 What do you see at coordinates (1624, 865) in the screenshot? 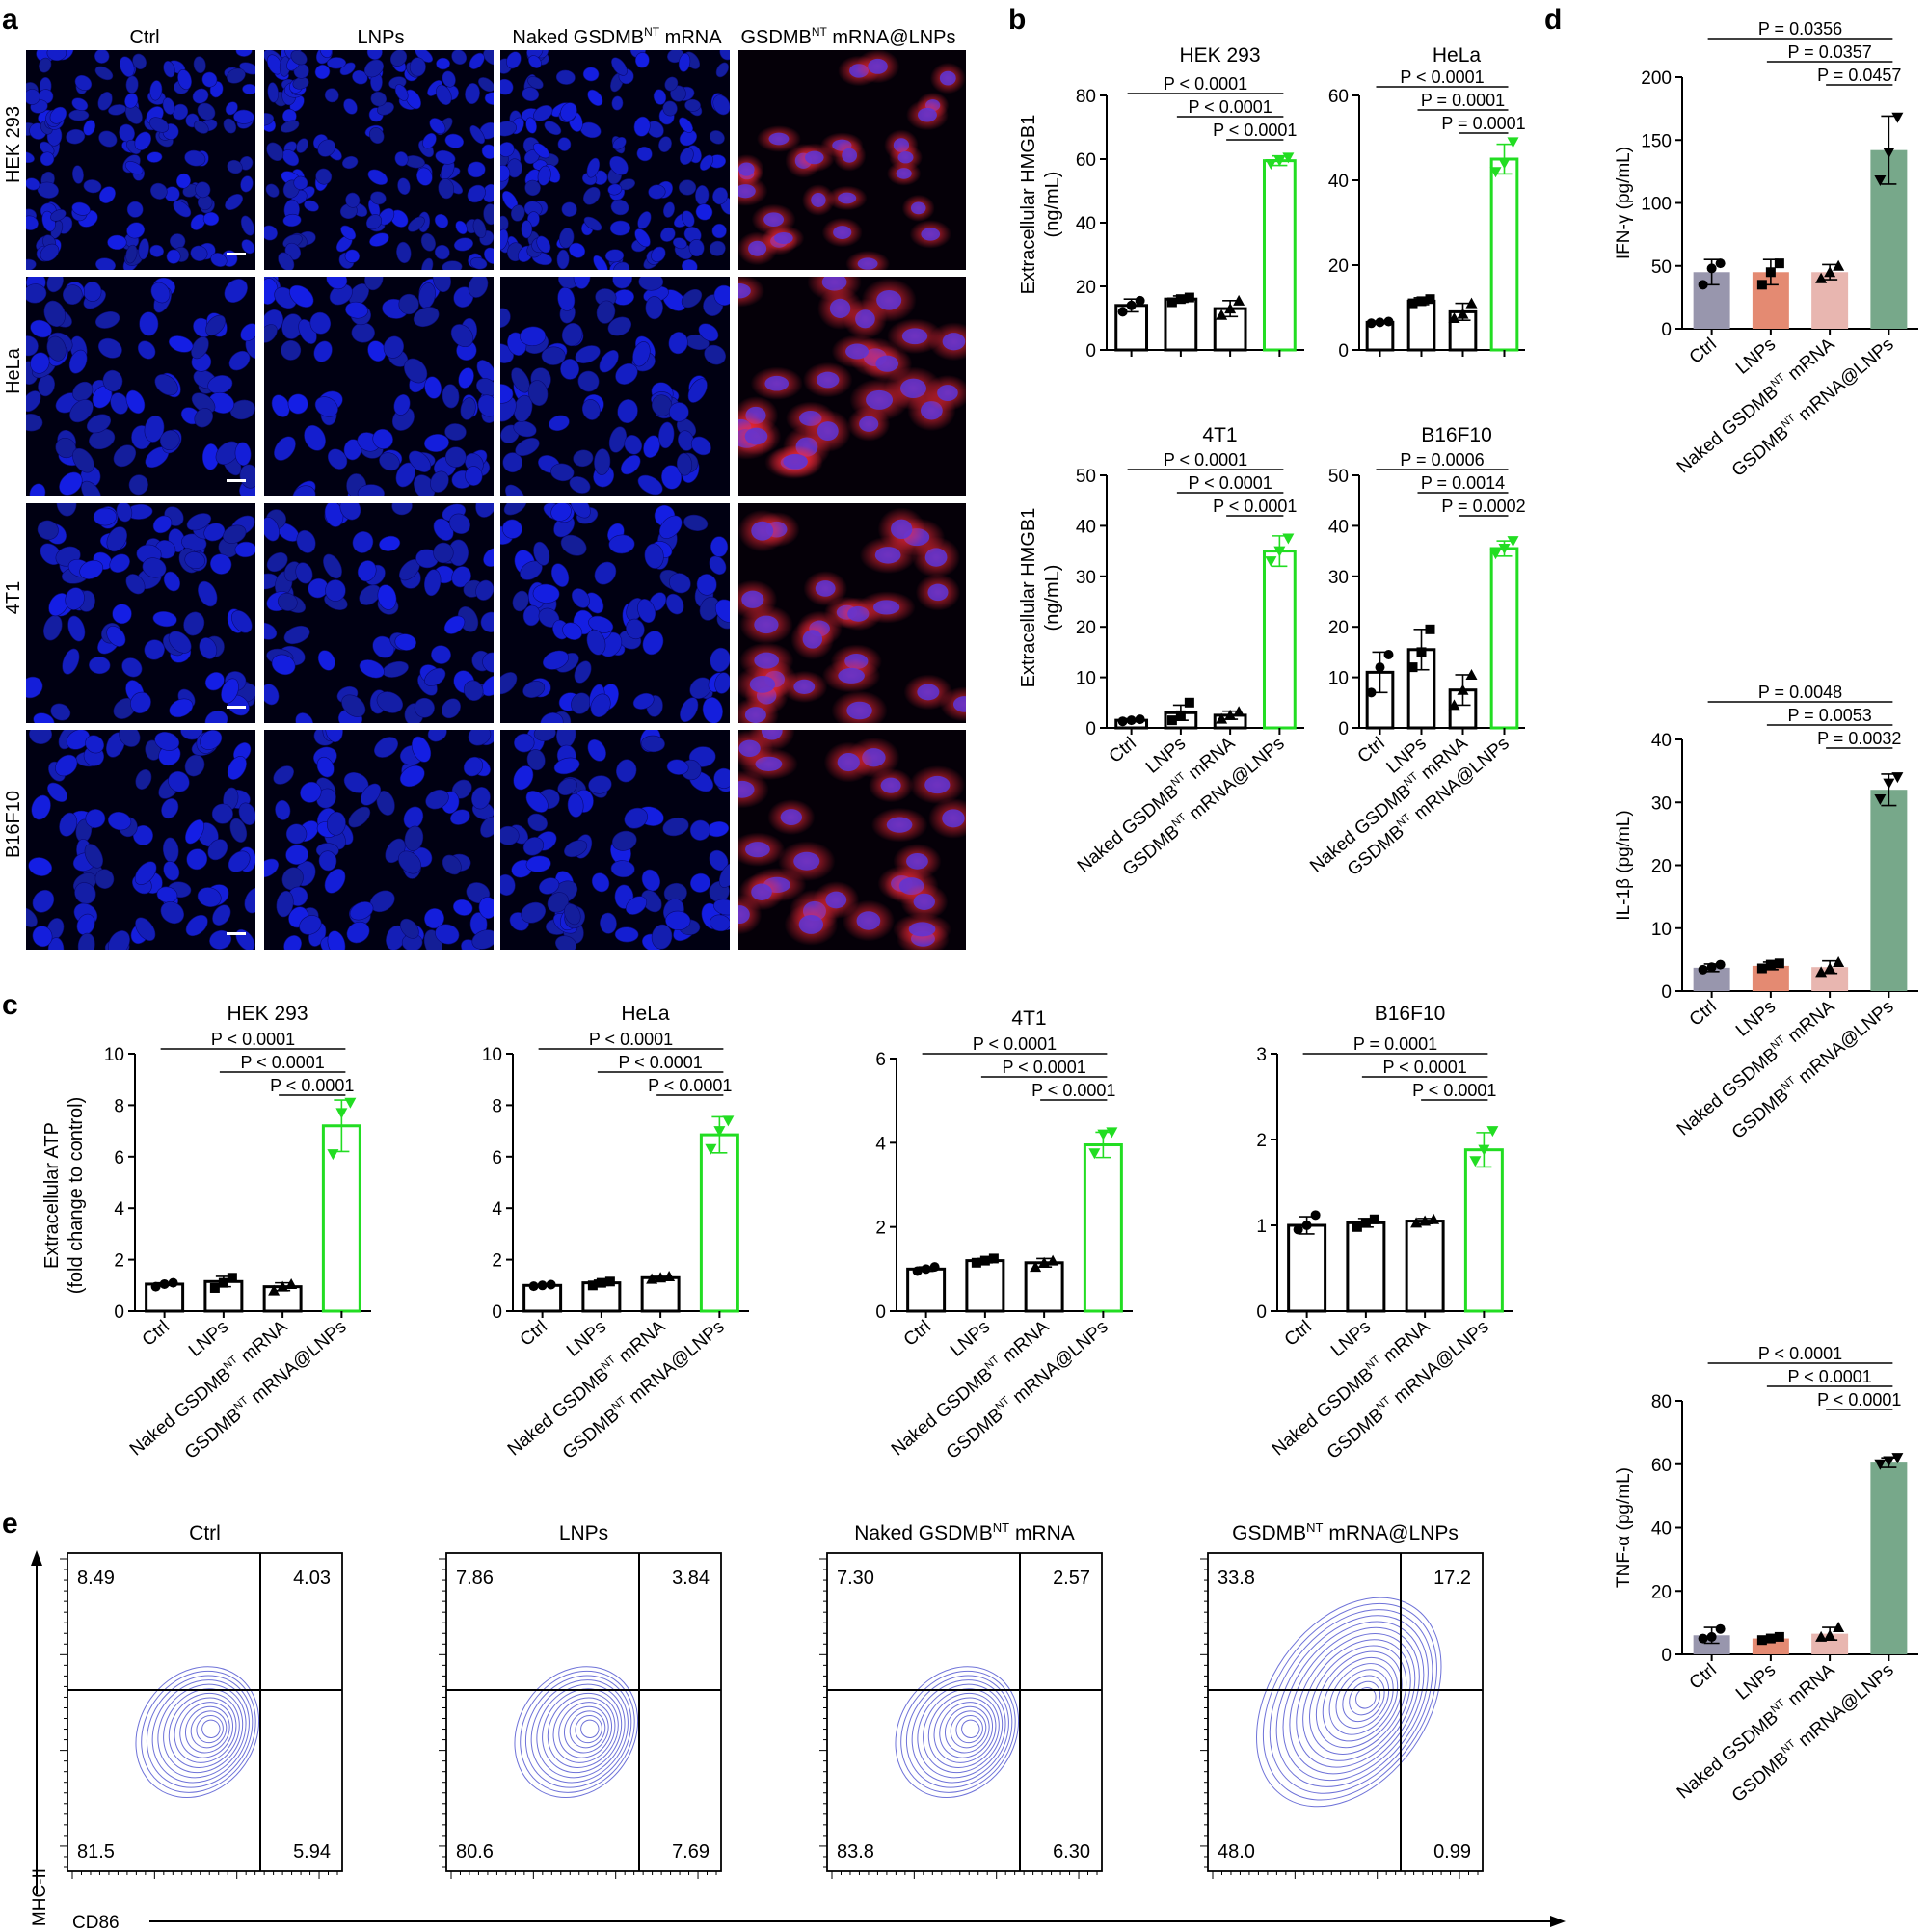
I see `y-axis-label: IL-1β (pg/mL)` at bounding box center [1624, 865].